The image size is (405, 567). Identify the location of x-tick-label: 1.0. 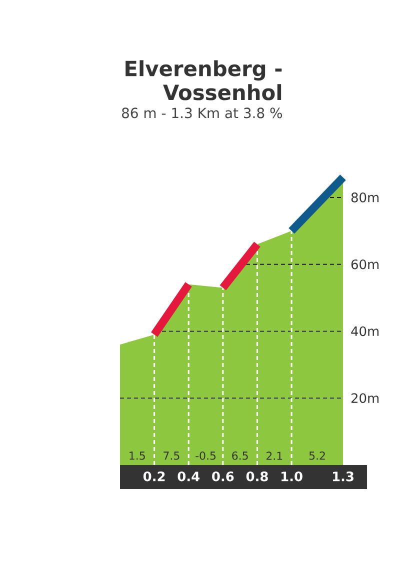
(292, 477).